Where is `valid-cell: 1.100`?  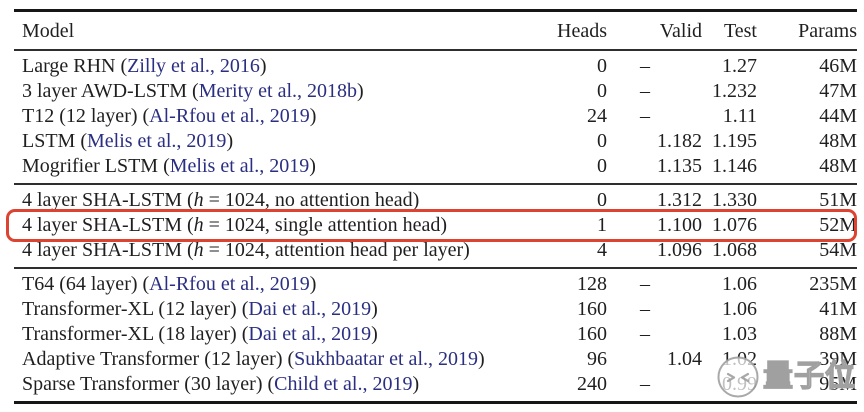
valid-cell: 1.100 is located at coordinates (679, 225).